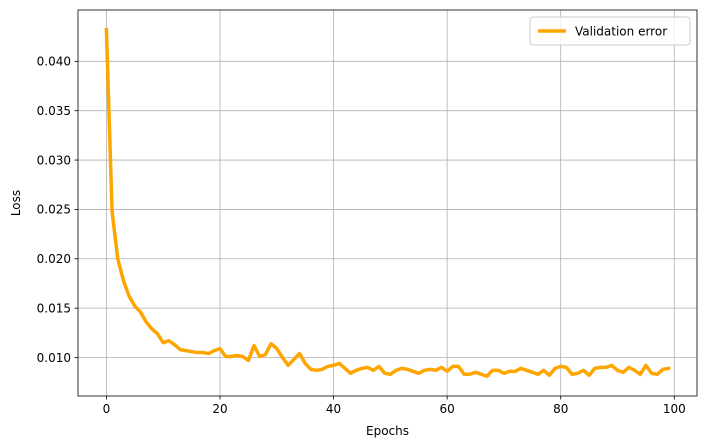  I want to click on y-axis-label: Loss, so click(16, 203).